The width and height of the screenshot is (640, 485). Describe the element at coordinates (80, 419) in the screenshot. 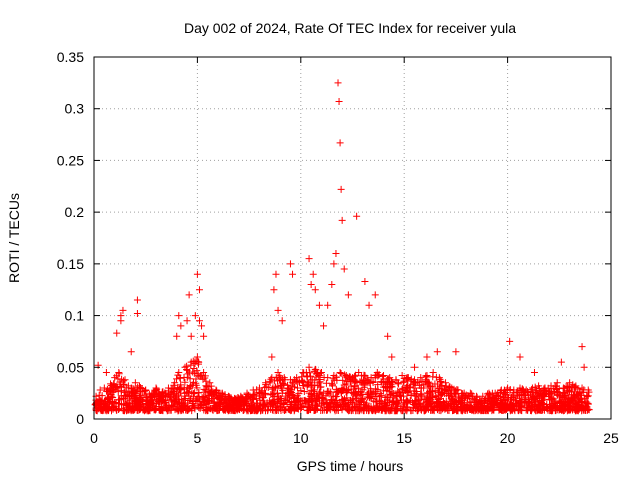

I see `y-tick-label: 0` at that location.